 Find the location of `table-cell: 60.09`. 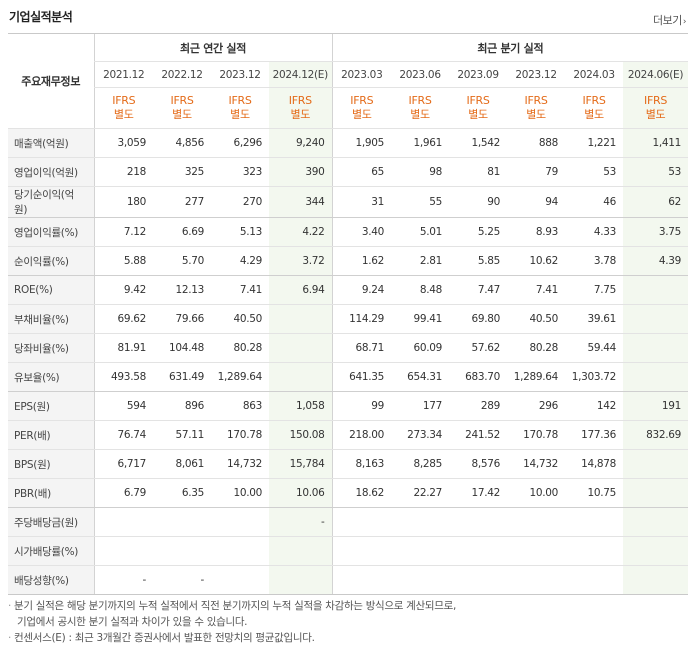

table-cell: 60.09 is located at coordinates (420, 348).